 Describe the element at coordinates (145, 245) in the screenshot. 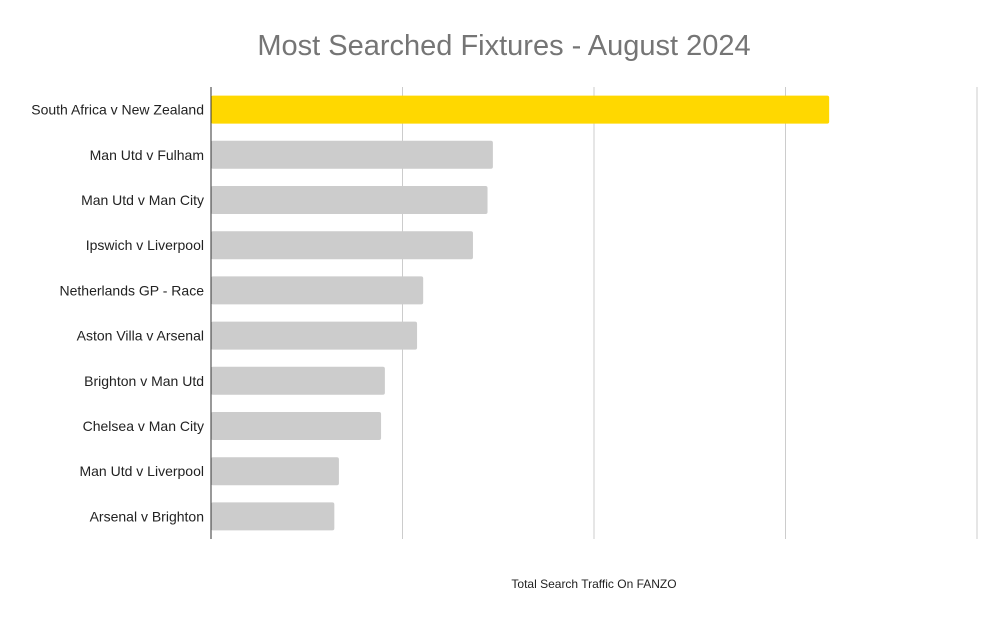

I see `category-label: Ipswich v Liverpool` at that location.